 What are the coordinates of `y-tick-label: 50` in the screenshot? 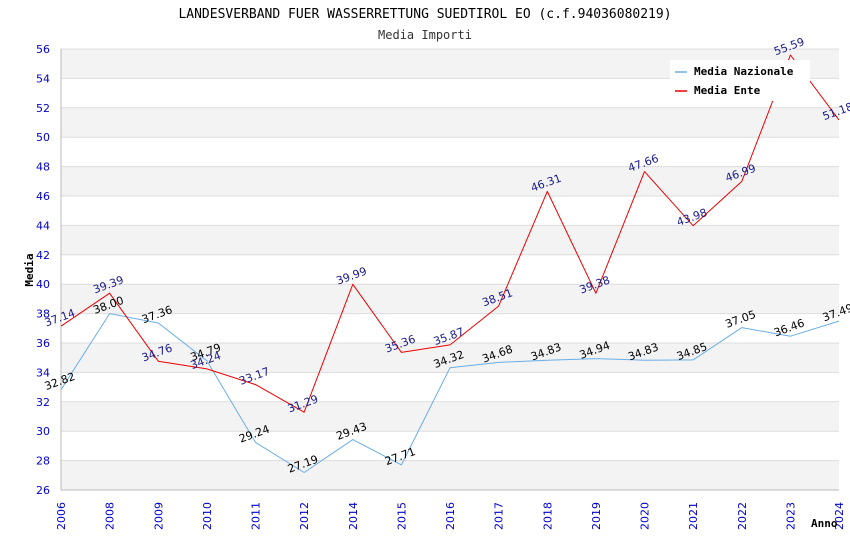 It's located at (43, 137).